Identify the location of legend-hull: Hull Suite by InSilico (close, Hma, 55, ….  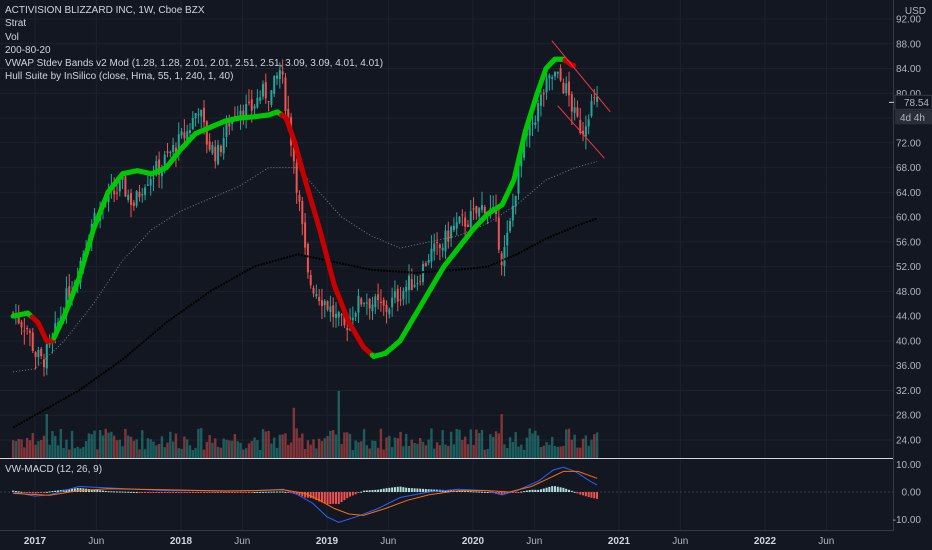
(119, 77).